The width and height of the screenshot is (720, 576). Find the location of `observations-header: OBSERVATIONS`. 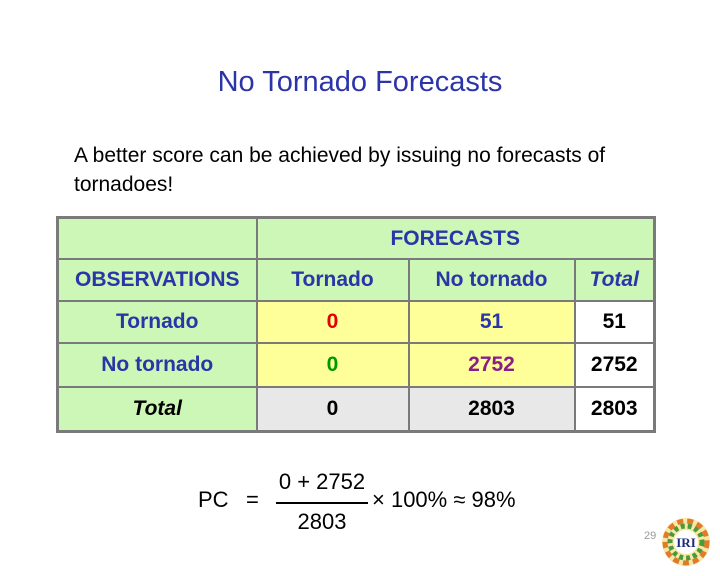

observations-header: OBSERVATIONS is located at coordinates (157, 280).